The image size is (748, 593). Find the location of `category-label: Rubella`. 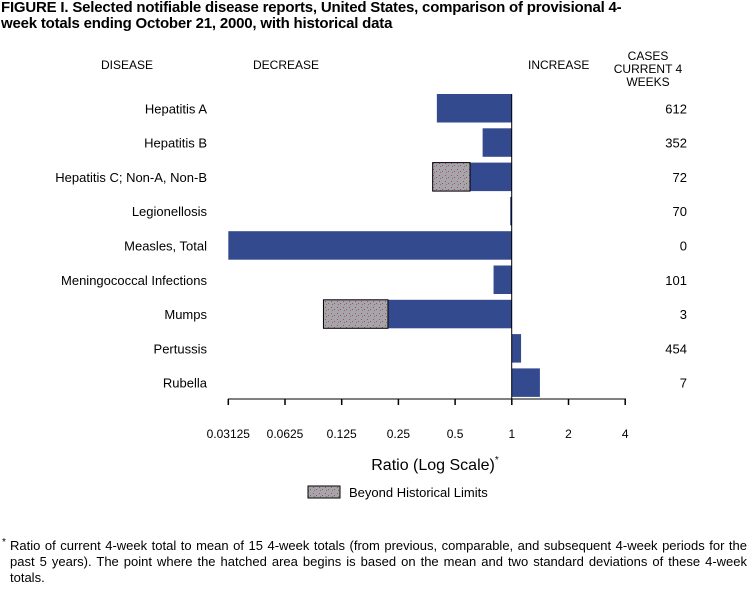

category-label: Rubella is located at coordinates (185, 383).